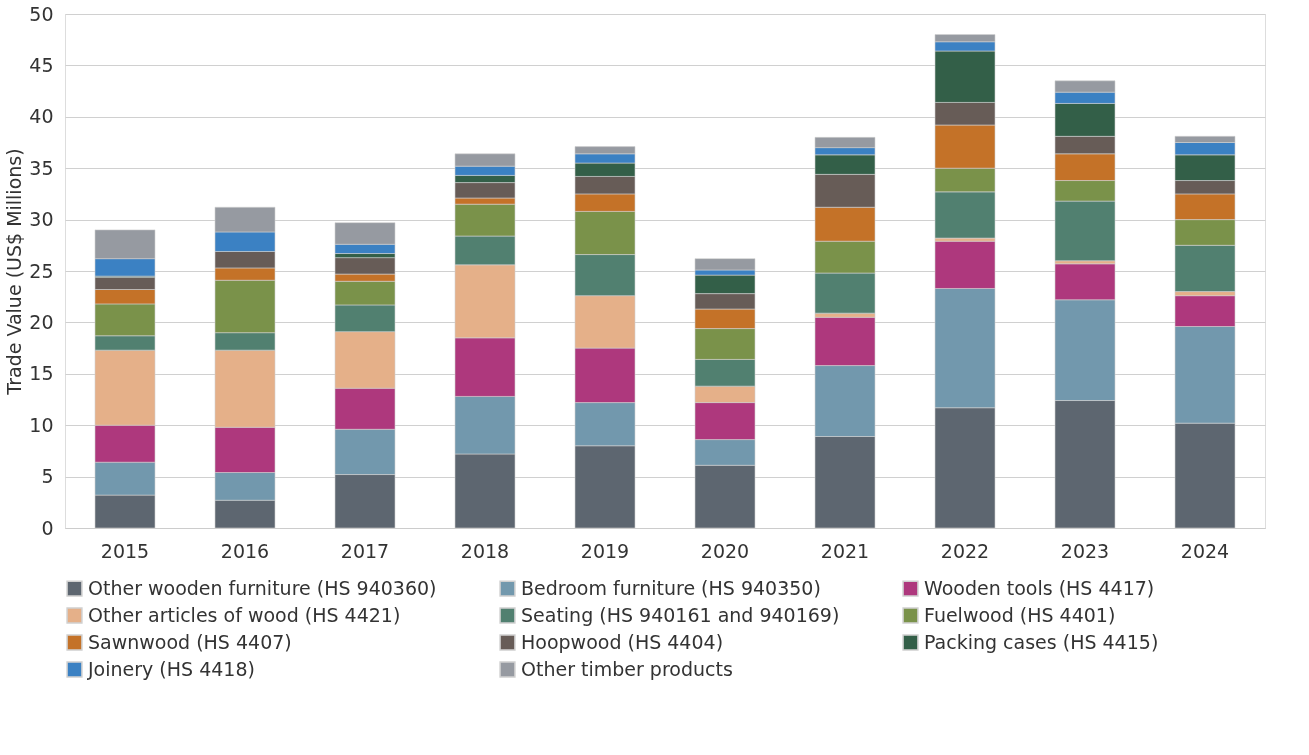  Describe the element at coordinates (47, 476) in the screenshot. I see `y-tick-label: 5` at that location.